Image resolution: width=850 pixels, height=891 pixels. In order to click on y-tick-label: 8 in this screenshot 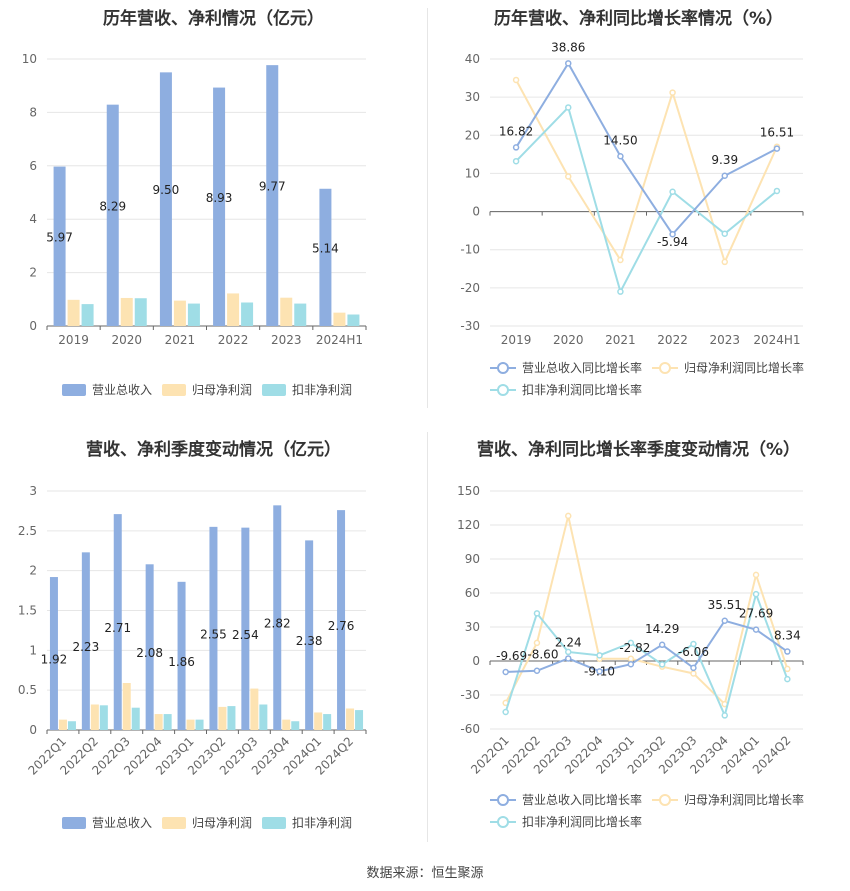, I will do `click(33, 112)`.